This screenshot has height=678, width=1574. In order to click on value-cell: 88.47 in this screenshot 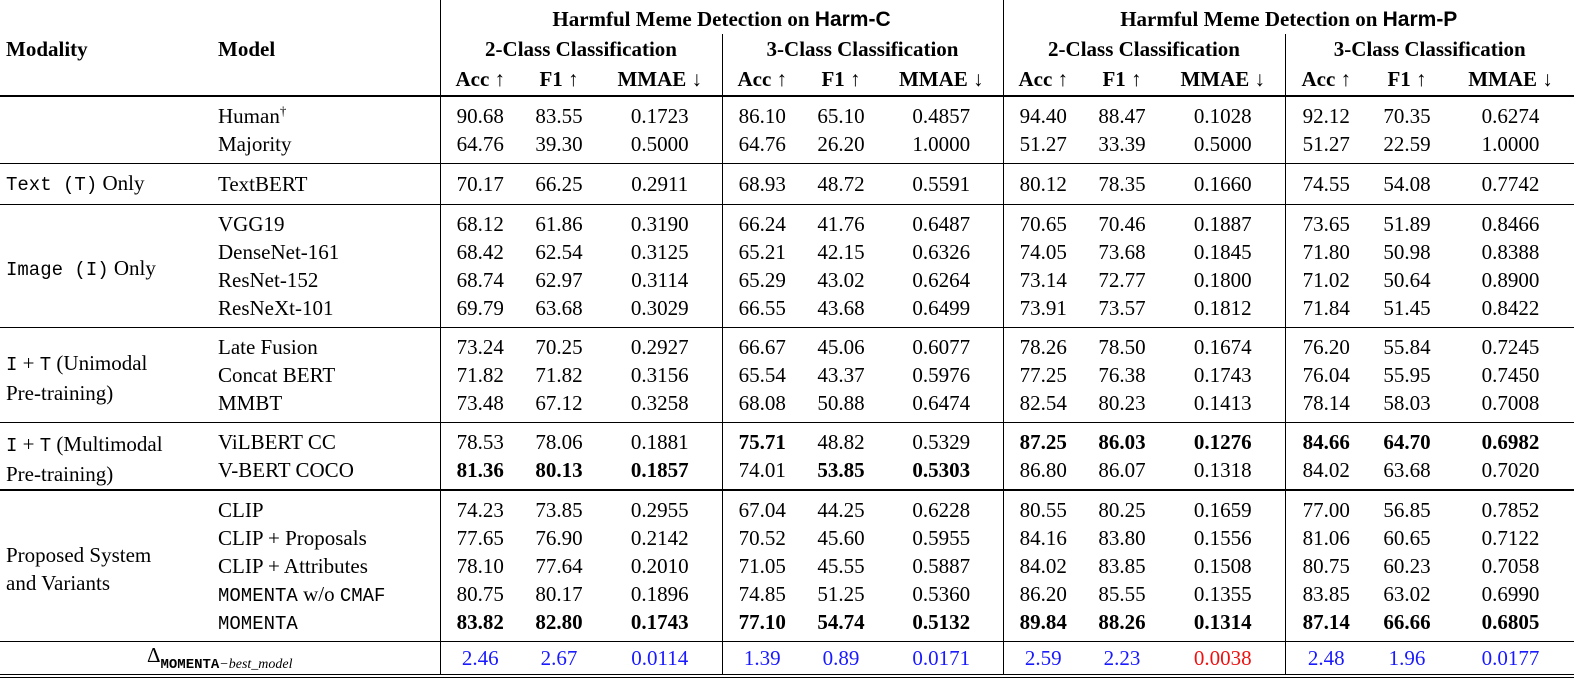, I will do `click(1122, 115)`.